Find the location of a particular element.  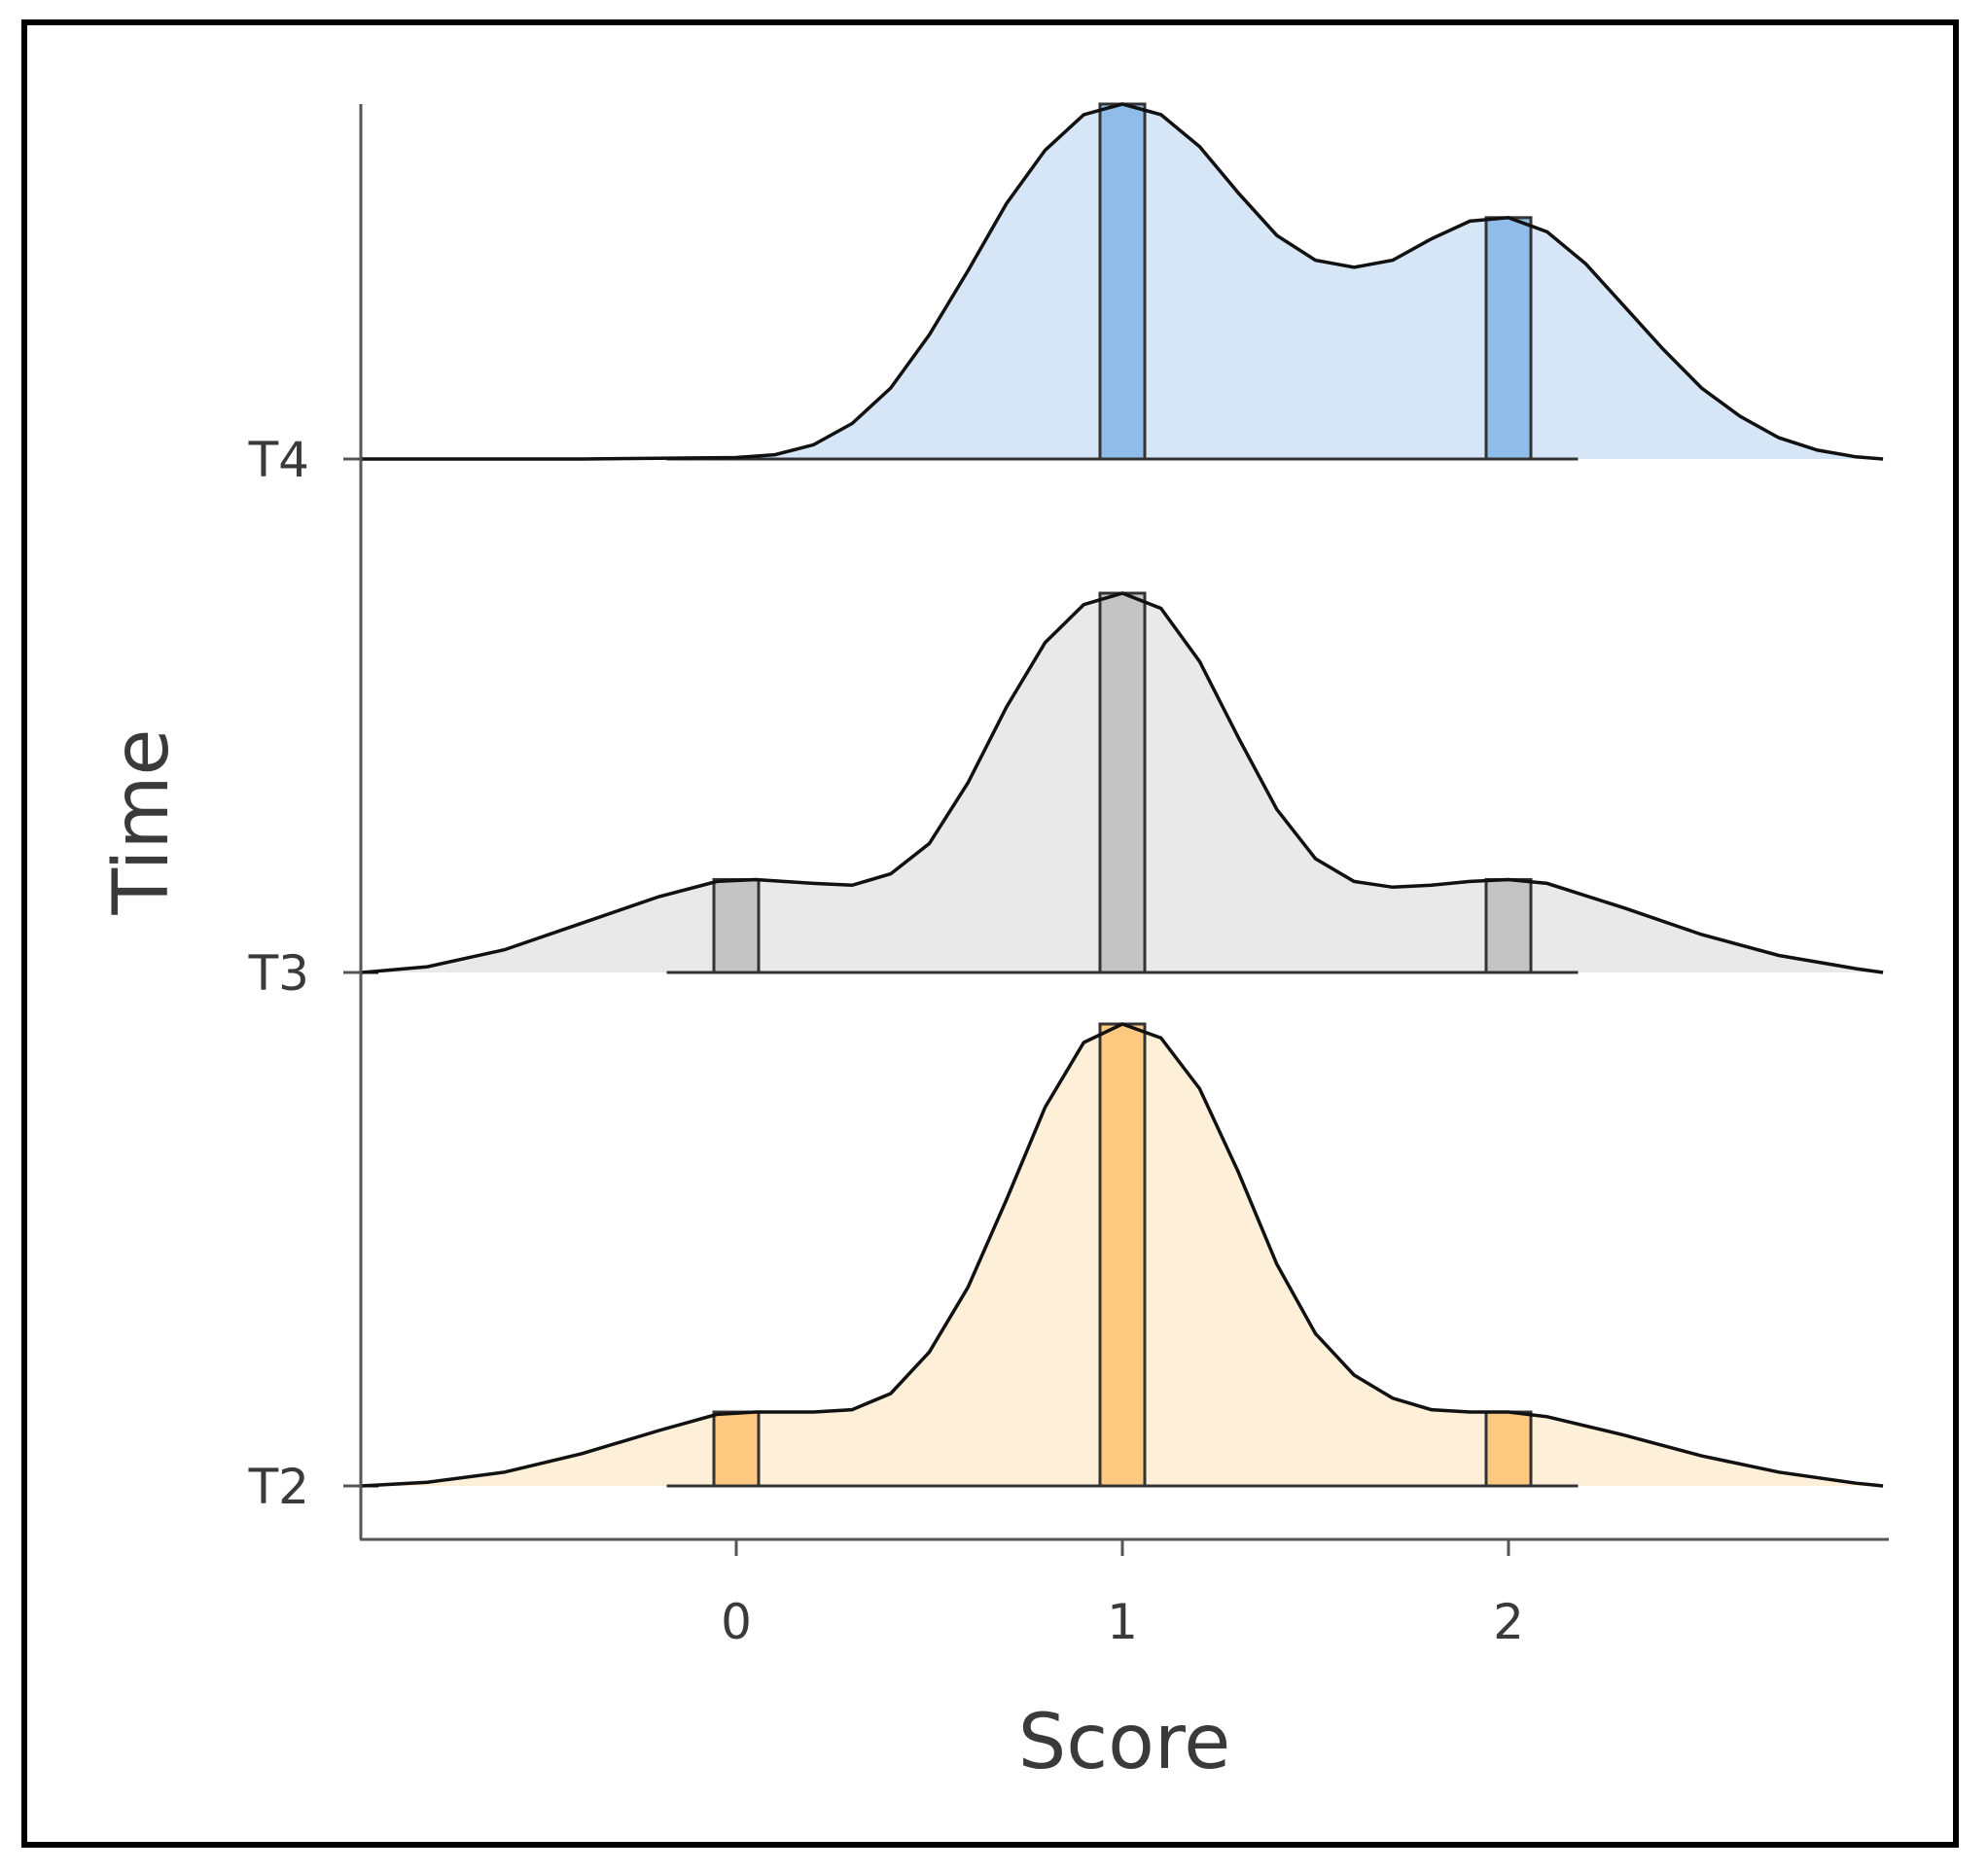

y-tick-label-t3: T3 is located at coordinates (278, 973).